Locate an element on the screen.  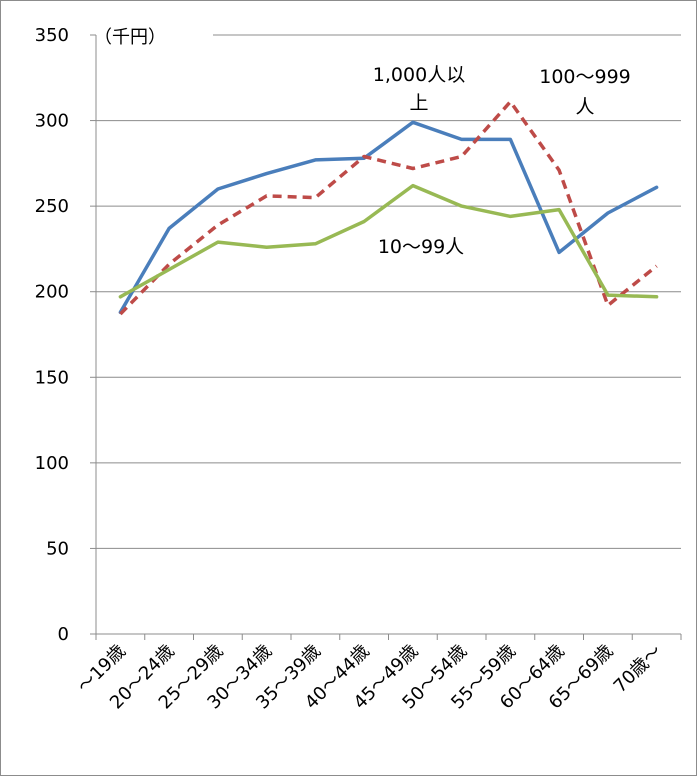
series-line is located at coordinates (388, 241).